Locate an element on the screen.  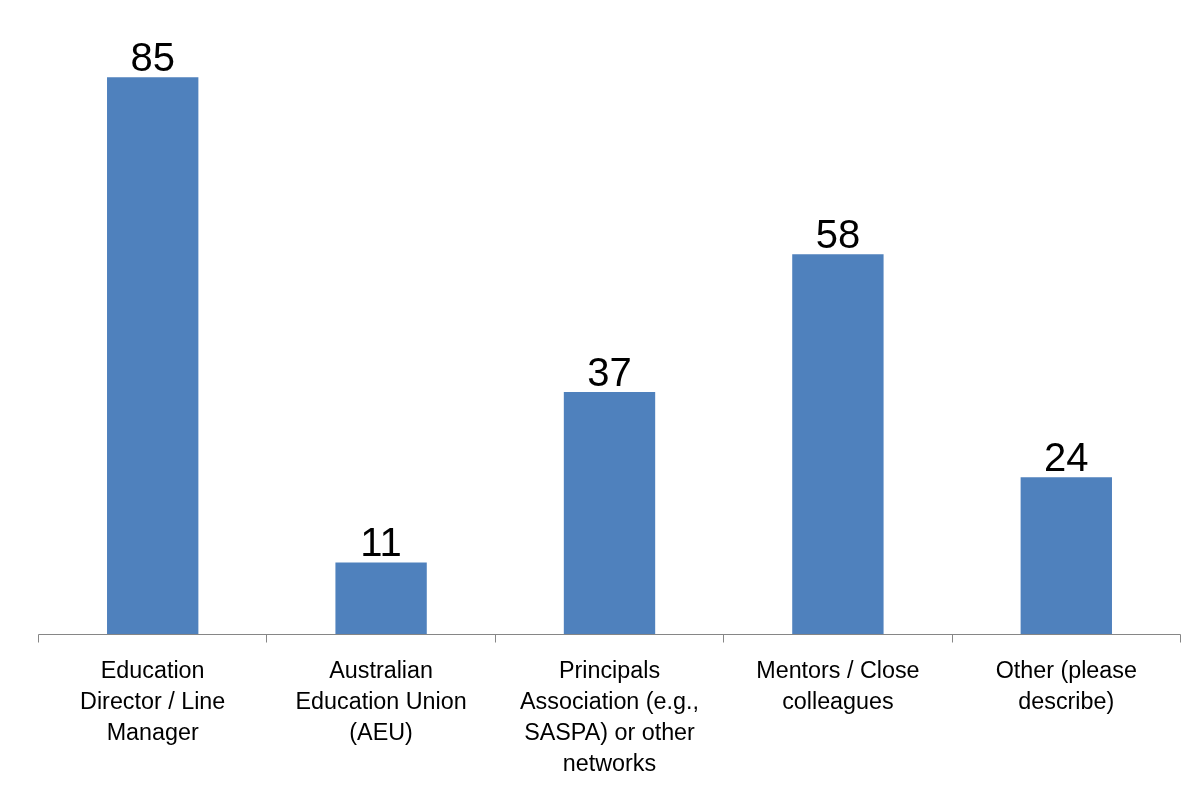
x-tick-label: Australian Education Union (AEU) is located at coordinates (381, 700).